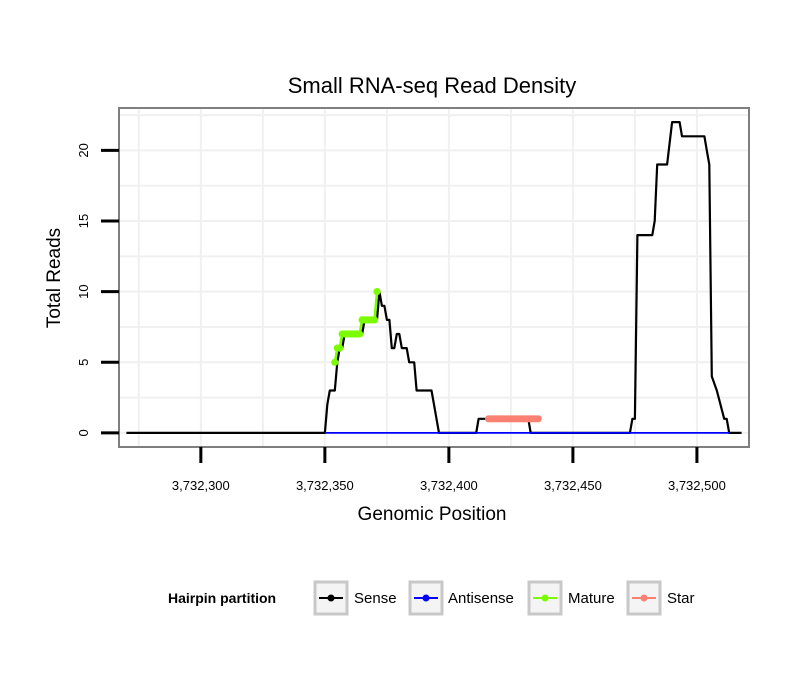  What do you see at coordinates (331, 598) in the screenshot?
I see `legend-key-dot-sense` at bounding box center [331, 598].